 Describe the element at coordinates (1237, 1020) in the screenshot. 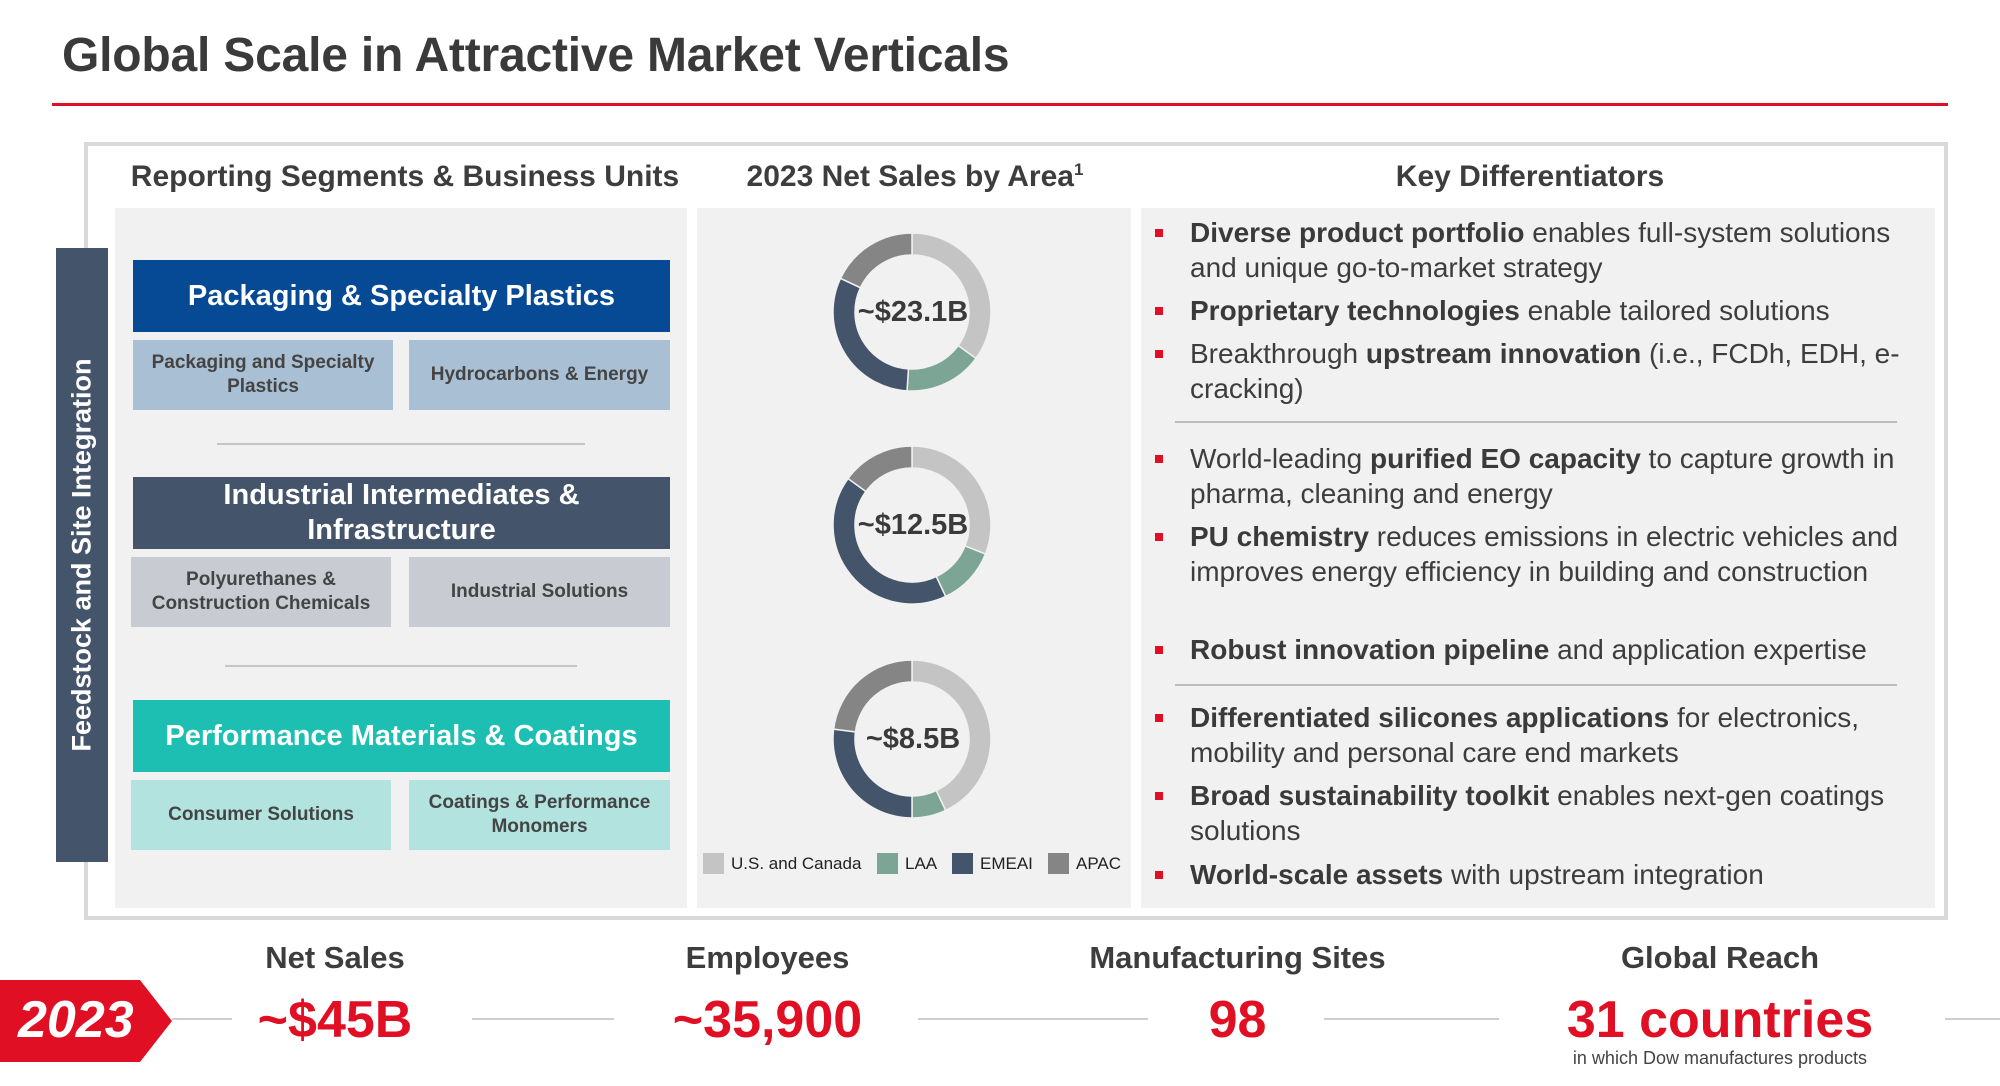

I see `stat-value-manufacturing-sites: 98` at that location.